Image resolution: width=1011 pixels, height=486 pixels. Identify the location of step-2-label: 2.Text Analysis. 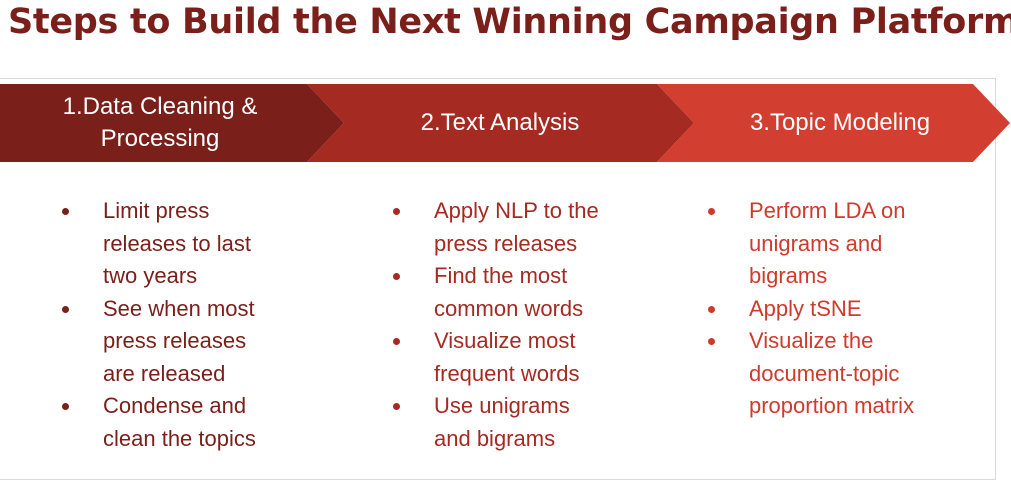
(500, 122).